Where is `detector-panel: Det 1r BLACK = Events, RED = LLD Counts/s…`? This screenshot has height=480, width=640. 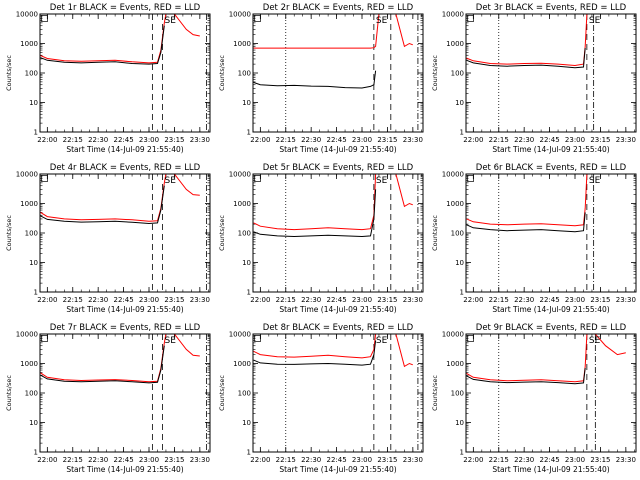 detector-panel: Det 1r BLACK = Events, RED = LLD Counts/s… is located at coordinates (108, 78).